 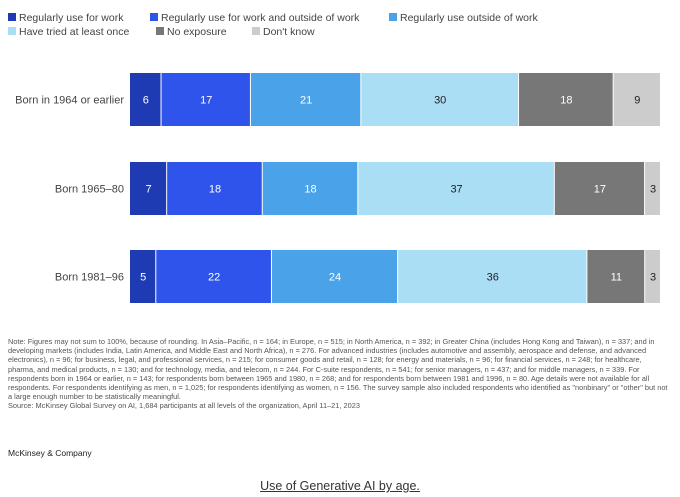 I want to click on bar-value-label: 24, so click(x=335, y=278).